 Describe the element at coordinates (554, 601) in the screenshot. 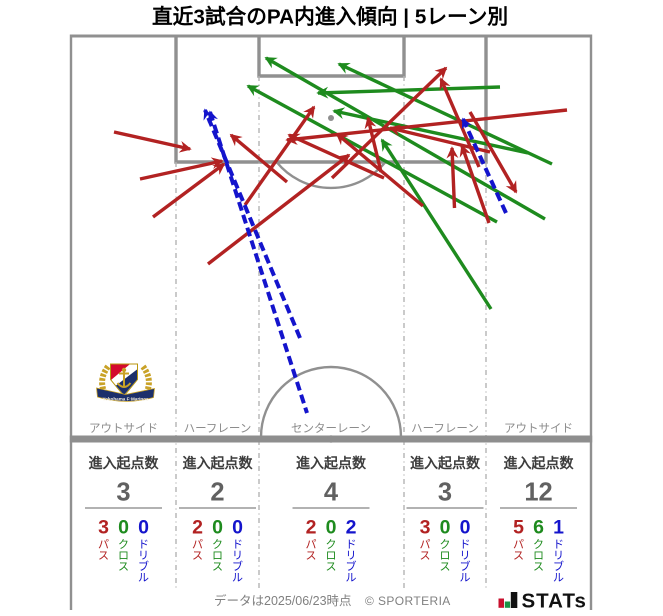

I see `svg-text: STATs` at that location.